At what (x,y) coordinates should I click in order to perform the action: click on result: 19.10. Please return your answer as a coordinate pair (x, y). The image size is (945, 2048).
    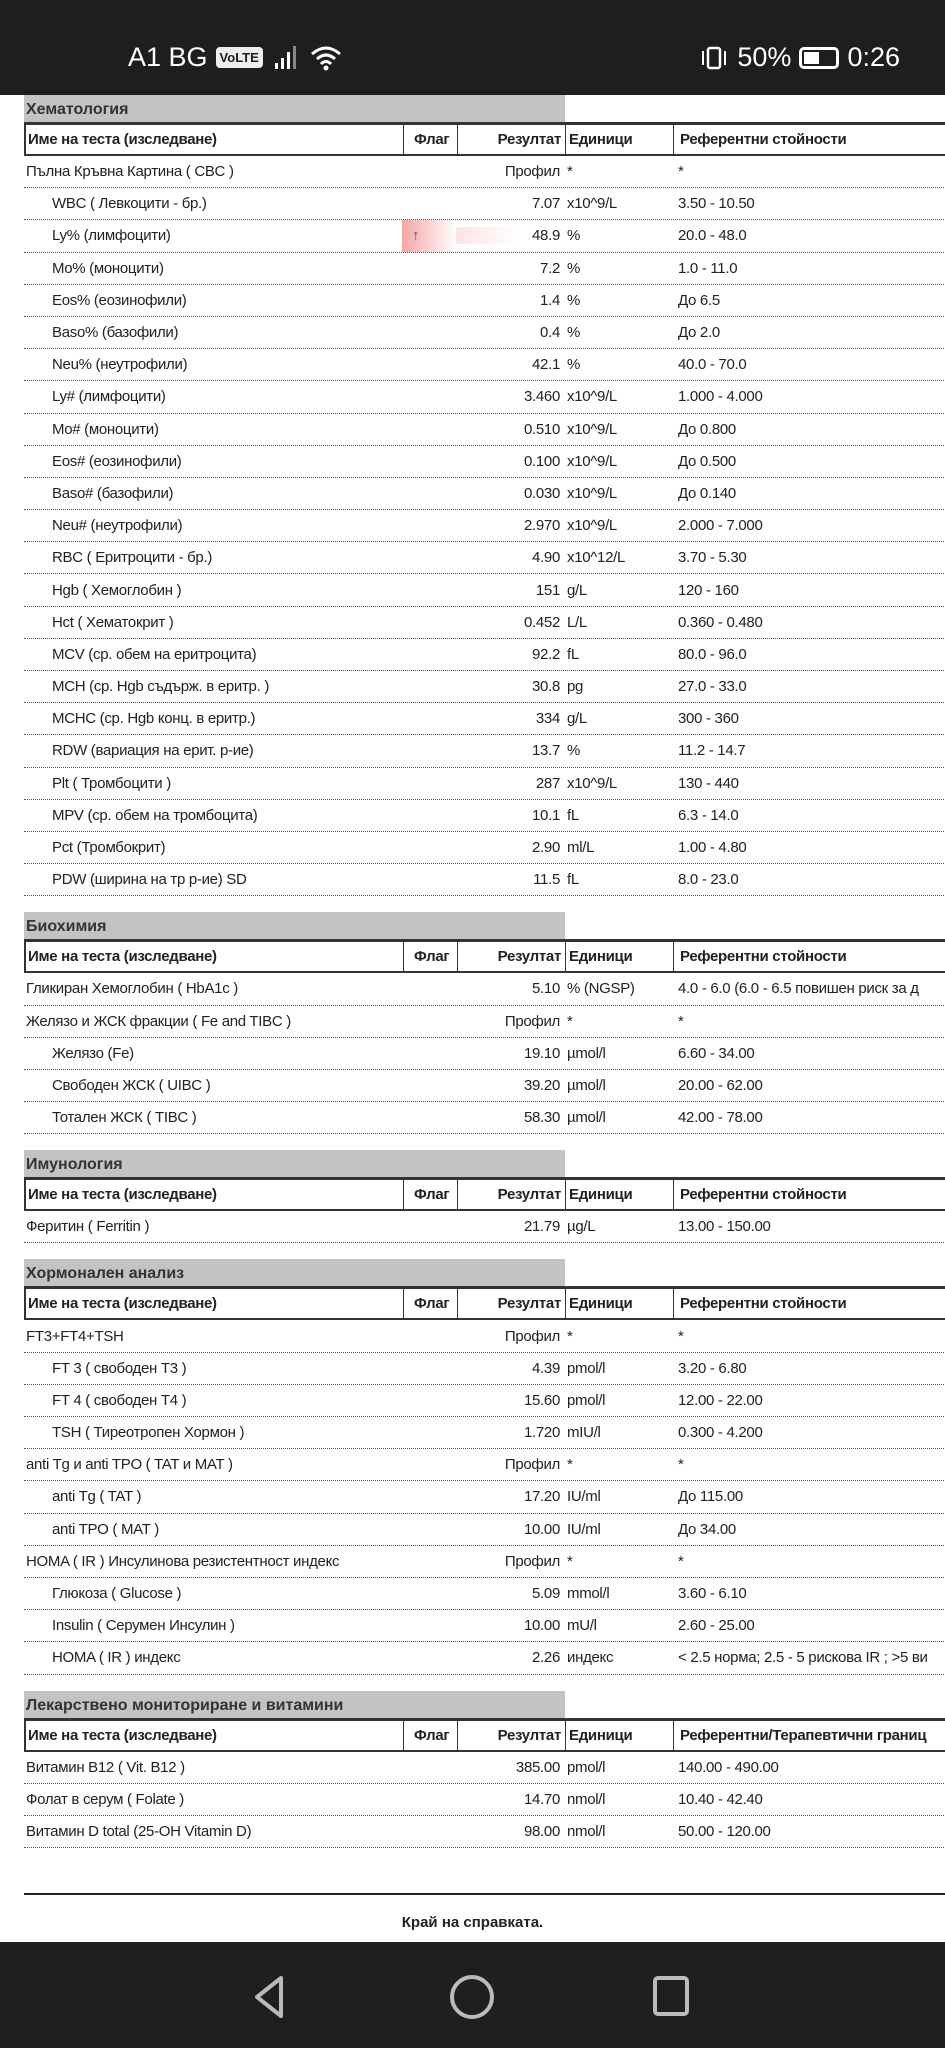
    Looking at the image, I should click on (541, 1053).